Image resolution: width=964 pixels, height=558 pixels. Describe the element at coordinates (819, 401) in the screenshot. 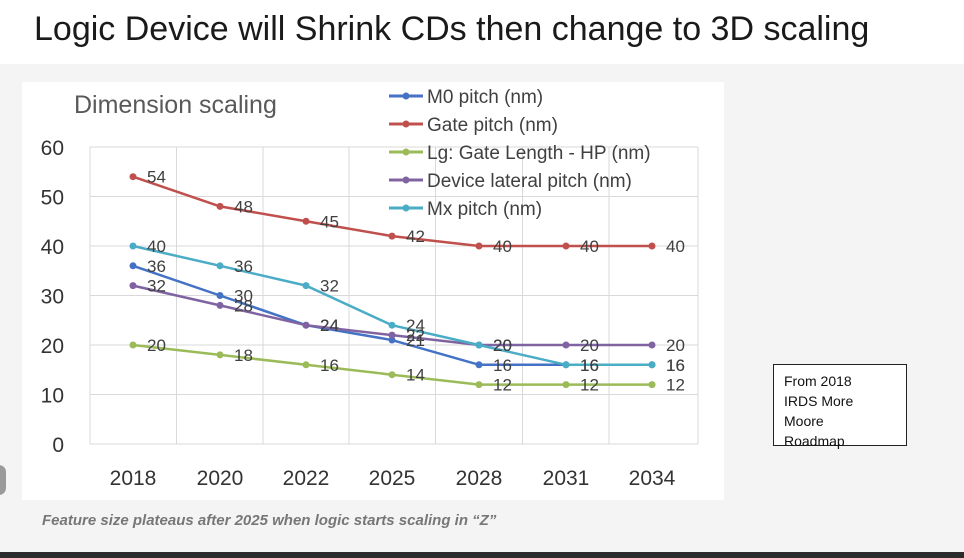

I see `source-line-2: IRDS More` at that location.